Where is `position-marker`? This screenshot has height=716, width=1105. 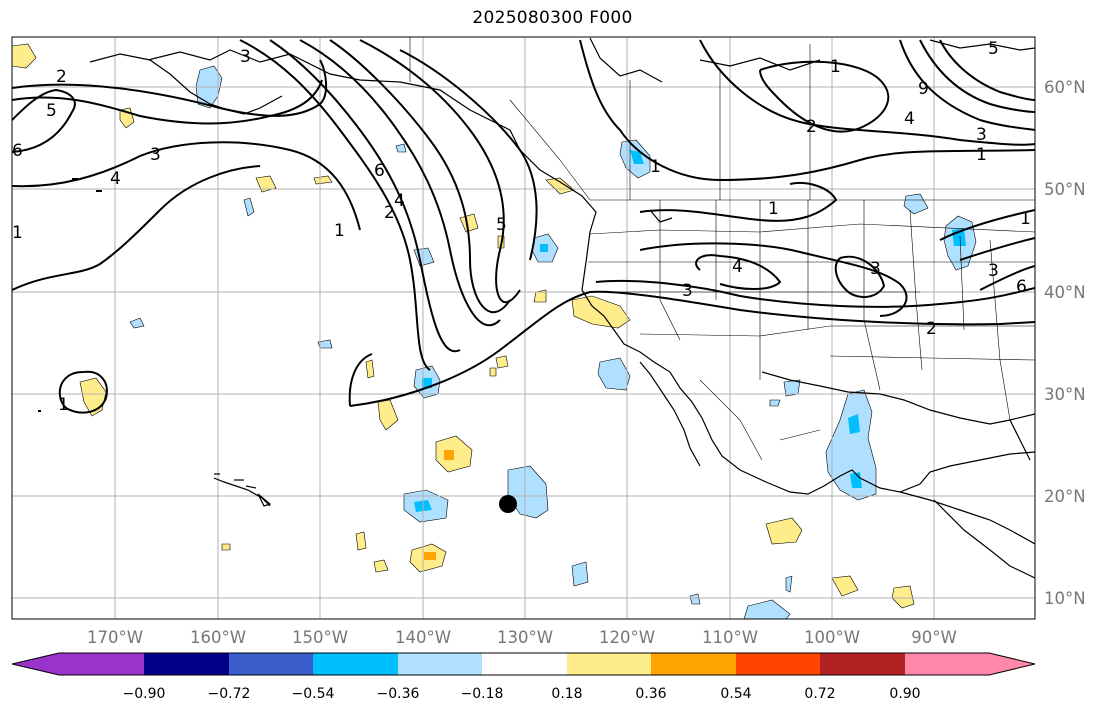
position-marker is located at coordinates (508, 504).